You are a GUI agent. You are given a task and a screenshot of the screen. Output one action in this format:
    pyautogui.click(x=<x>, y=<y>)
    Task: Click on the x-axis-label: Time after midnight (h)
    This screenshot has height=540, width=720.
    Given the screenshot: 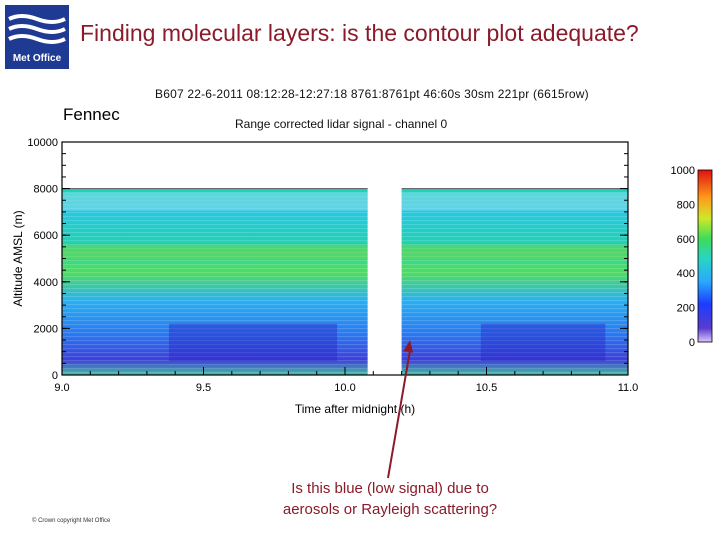 What is the action you would take?
    pyautogui.click(x=355, y=409)
    